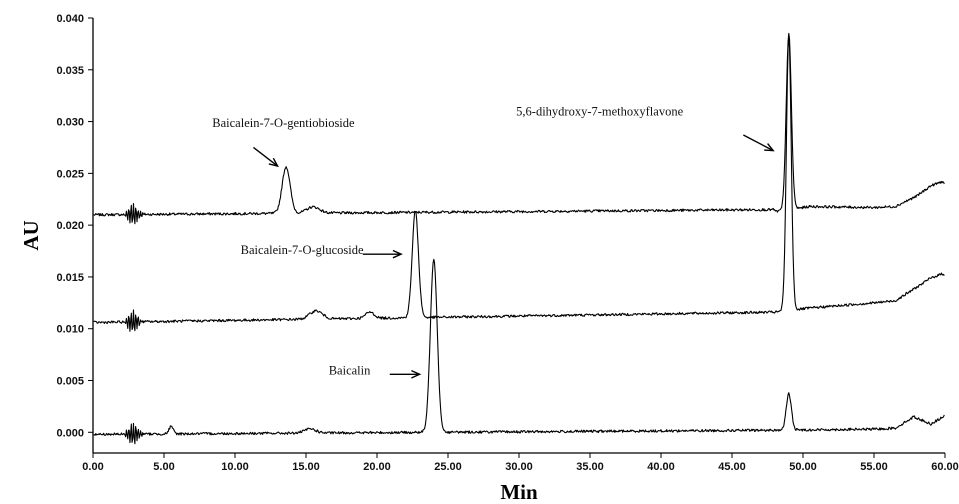 This screenshot has width=959, height=504. Describe the element at coordinates (70, 330) in the screenshot. I see `y-tick-label: 0.010` at that location.